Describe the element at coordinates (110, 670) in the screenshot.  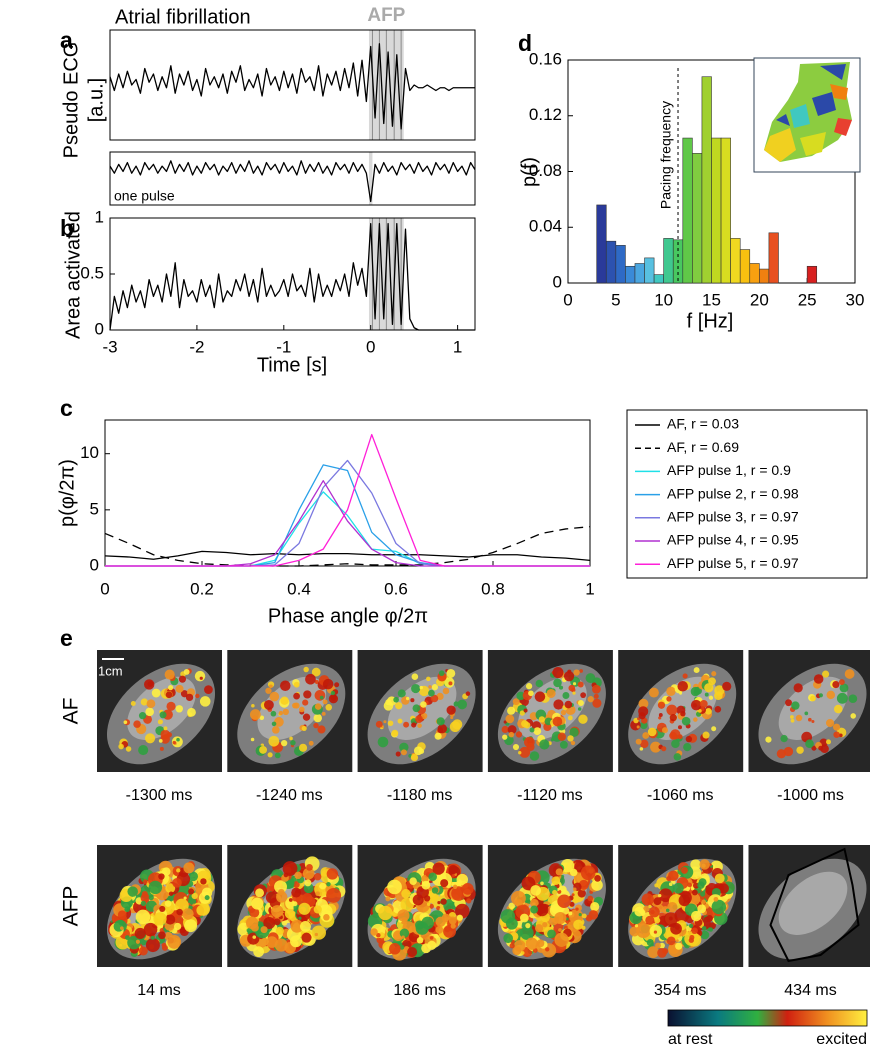
I see `scale-bar-label: 1cm` at that location.